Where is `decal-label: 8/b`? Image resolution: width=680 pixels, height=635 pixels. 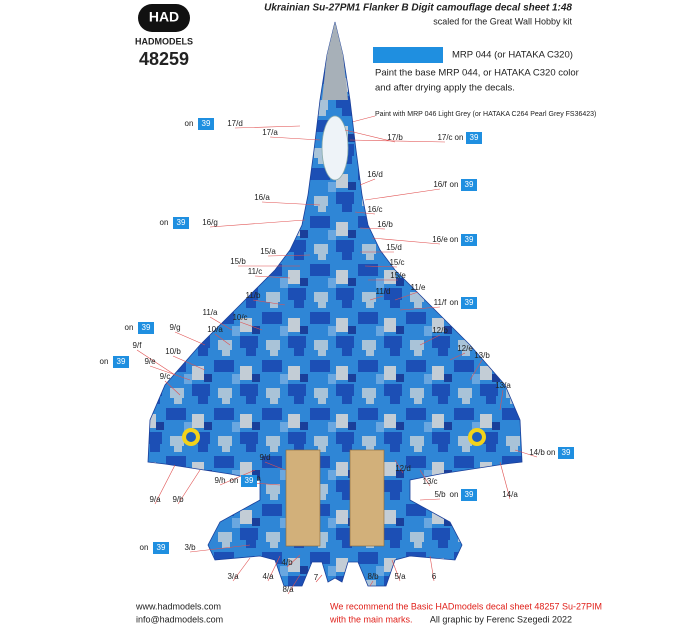 decal-label: 8/b is located at coordinates (373, 576).